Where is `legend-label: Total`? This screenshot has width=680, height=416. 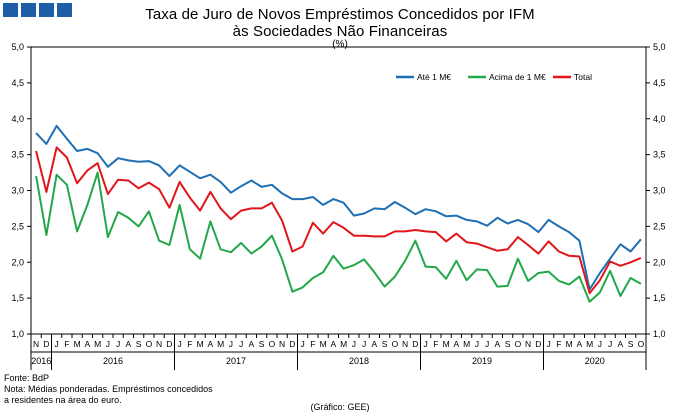 legend-label: Total is located at coordinates (583, 77).